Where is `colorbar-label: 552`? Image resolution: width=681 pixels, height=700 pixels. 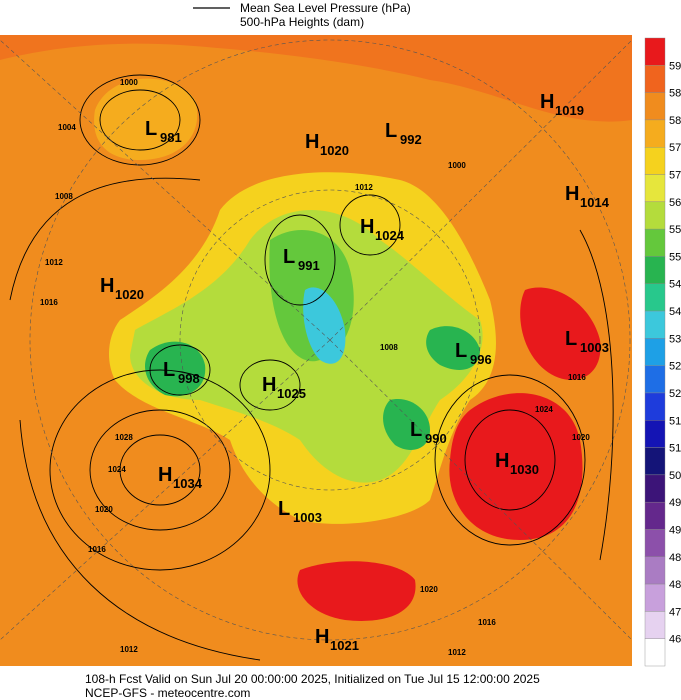 colorbar-label: 552 is located at coordinates (675, 257).